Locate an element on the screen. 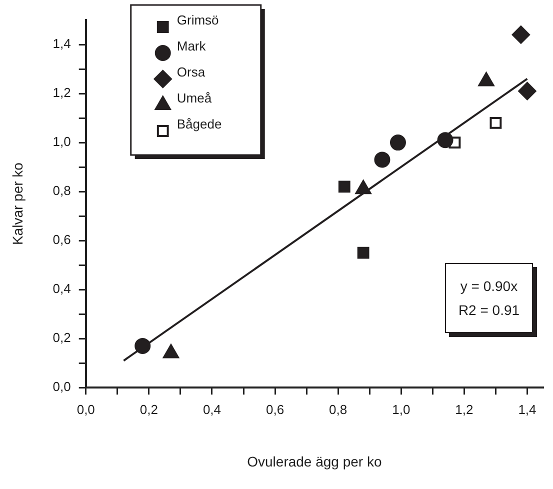 The width and height of the screenshot is (553, 489). y-tick-label: 0,8 is located at coordinates (61, 190).